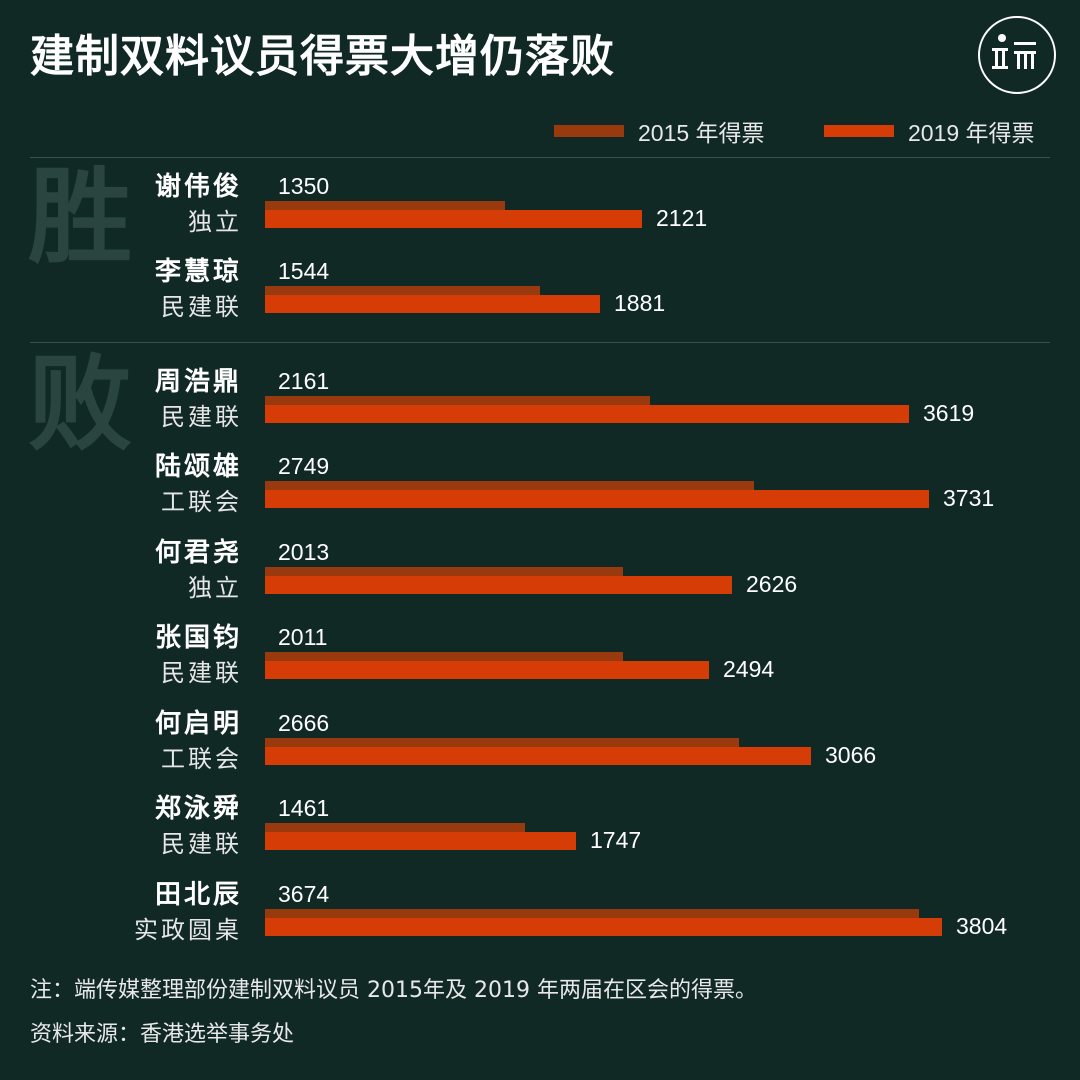  I want to click on value-label-2015: 1461, so click(304, 808).